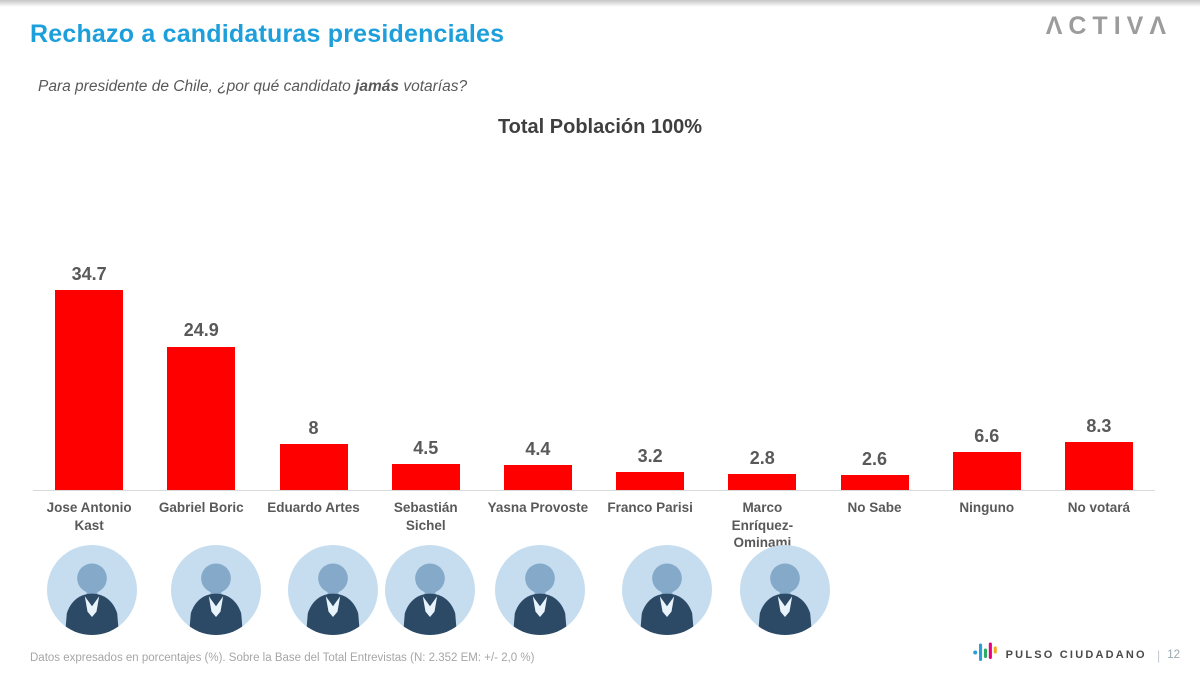  What do you see at coordinates (313, 427) in the screenshot?
I see `bar-value-label: 8` at bounding box center [313, 427].